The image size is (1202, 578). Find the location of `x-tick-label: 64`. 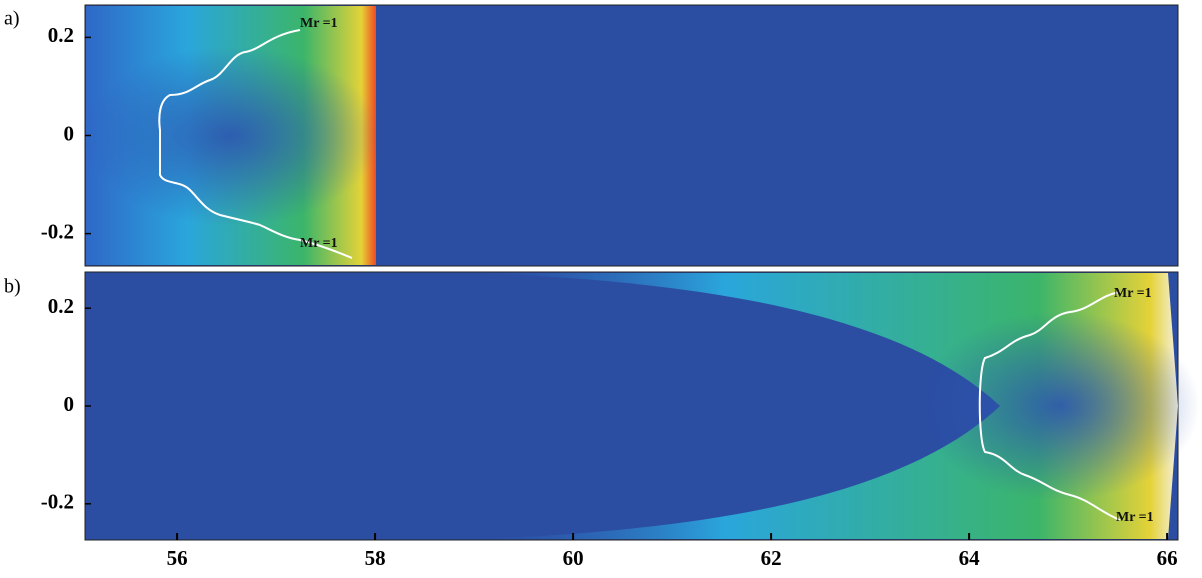

x-tick-label: 64 is located at coordinates (970, 558).